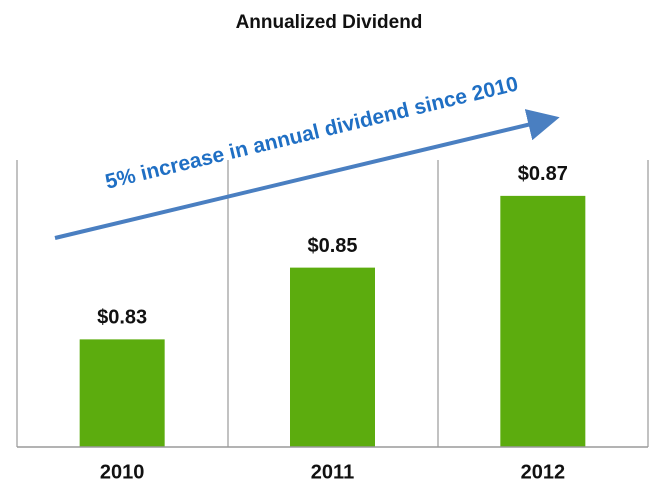 The height and width of the screenshot is (493, 658). Describe the element at coordinates (543, 472) in the screenshot. I see `x-tick-label: 2012` at that location.